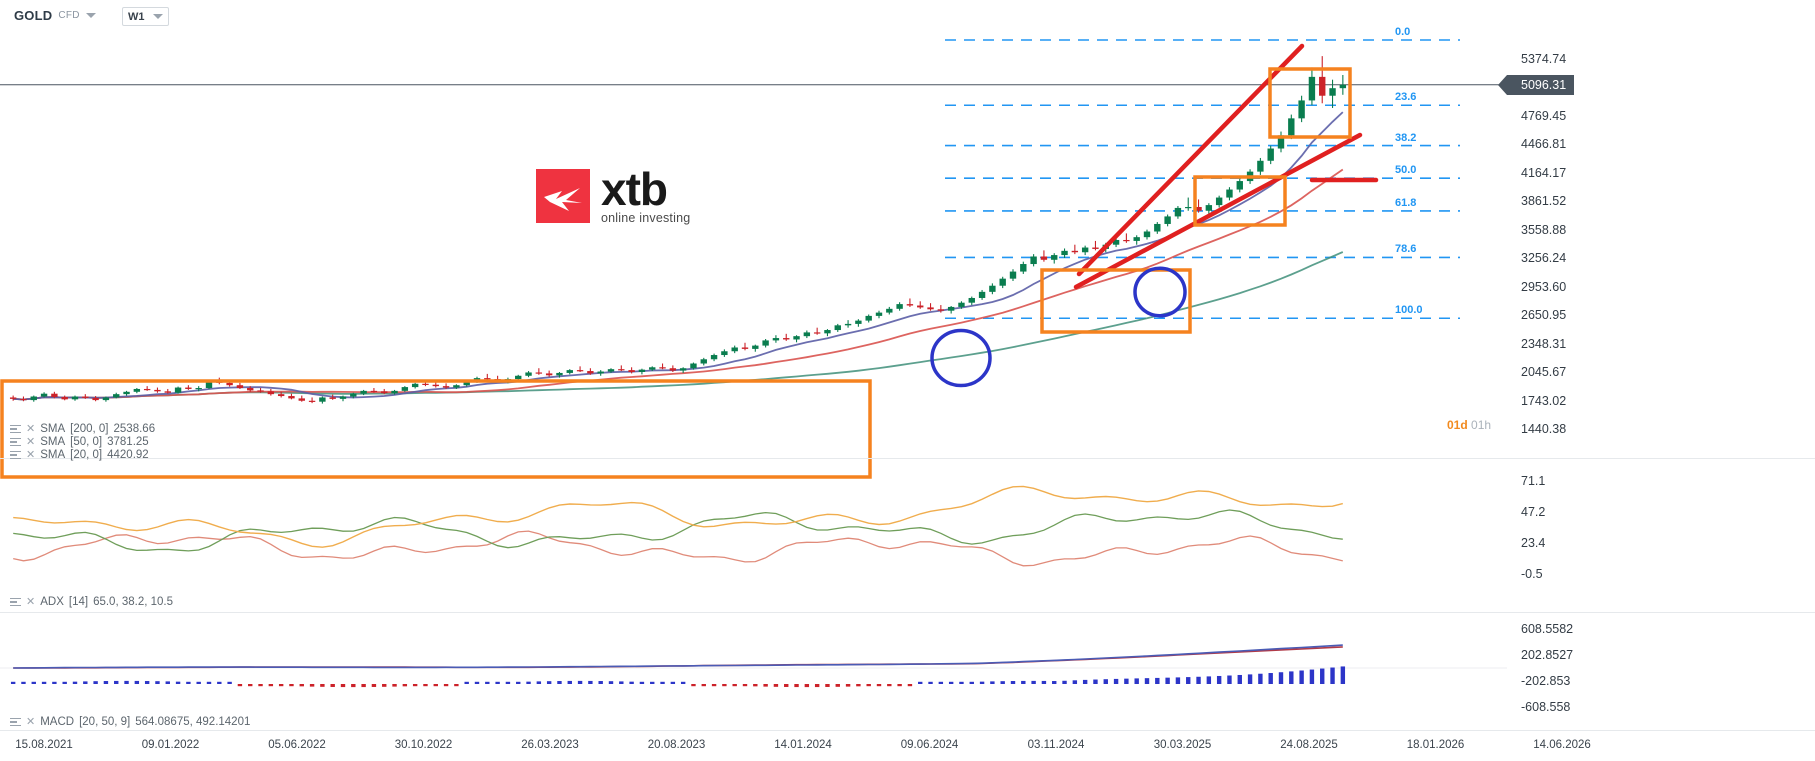  I want to click on legend-label: SMA, so click(53, 442).